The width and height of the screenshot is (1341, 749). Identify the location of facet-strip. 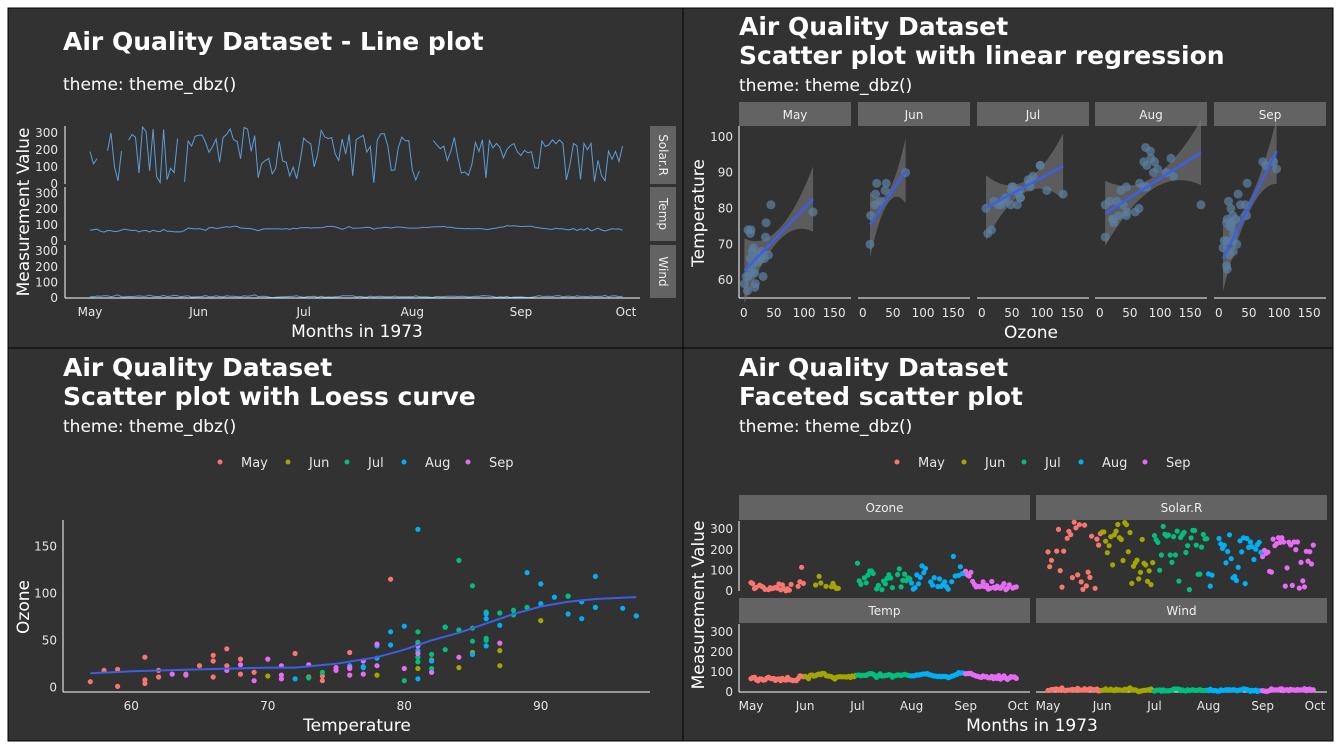
(884, 507).